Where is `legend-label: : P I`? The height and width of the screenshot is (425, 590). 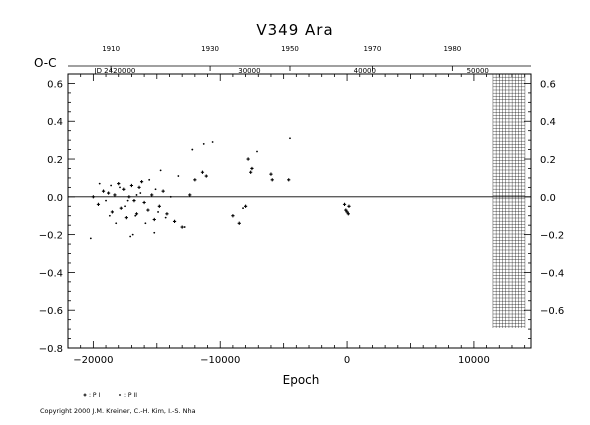
legend-label: : P I is located at coordinates (94, 395).